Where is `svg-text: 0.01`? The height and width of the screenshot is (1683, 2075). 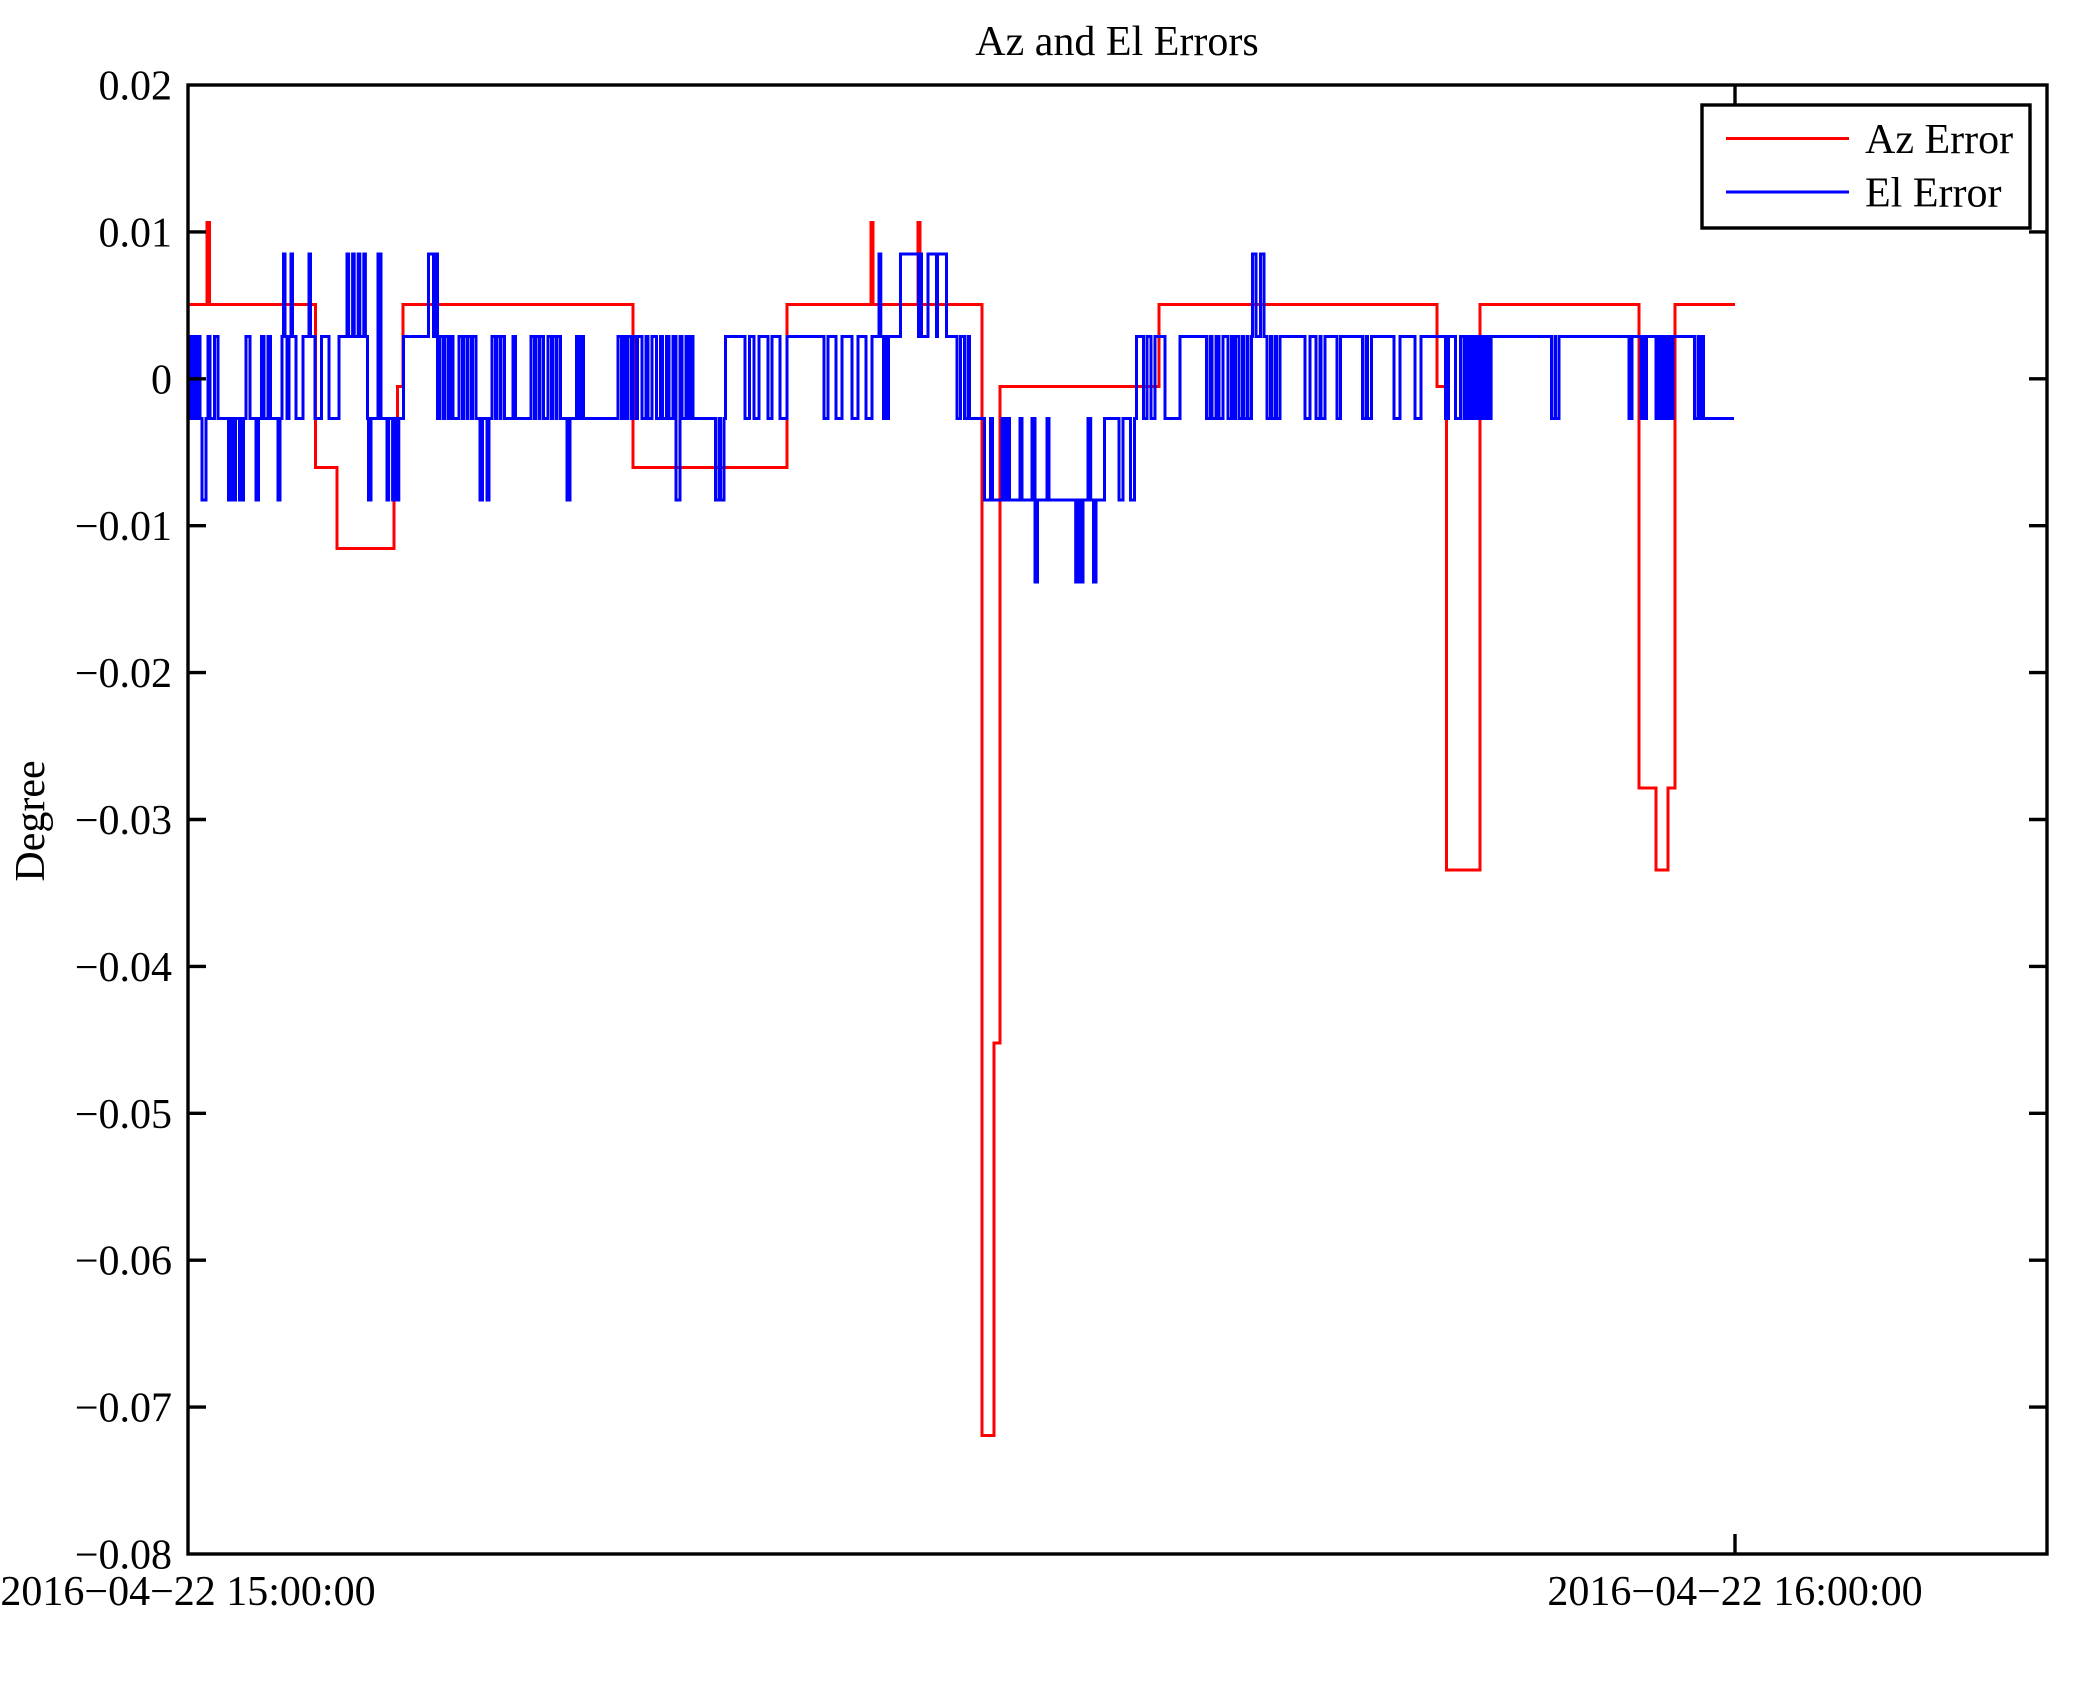
svg-text: 0.01 is located at coordinates (136, 233).